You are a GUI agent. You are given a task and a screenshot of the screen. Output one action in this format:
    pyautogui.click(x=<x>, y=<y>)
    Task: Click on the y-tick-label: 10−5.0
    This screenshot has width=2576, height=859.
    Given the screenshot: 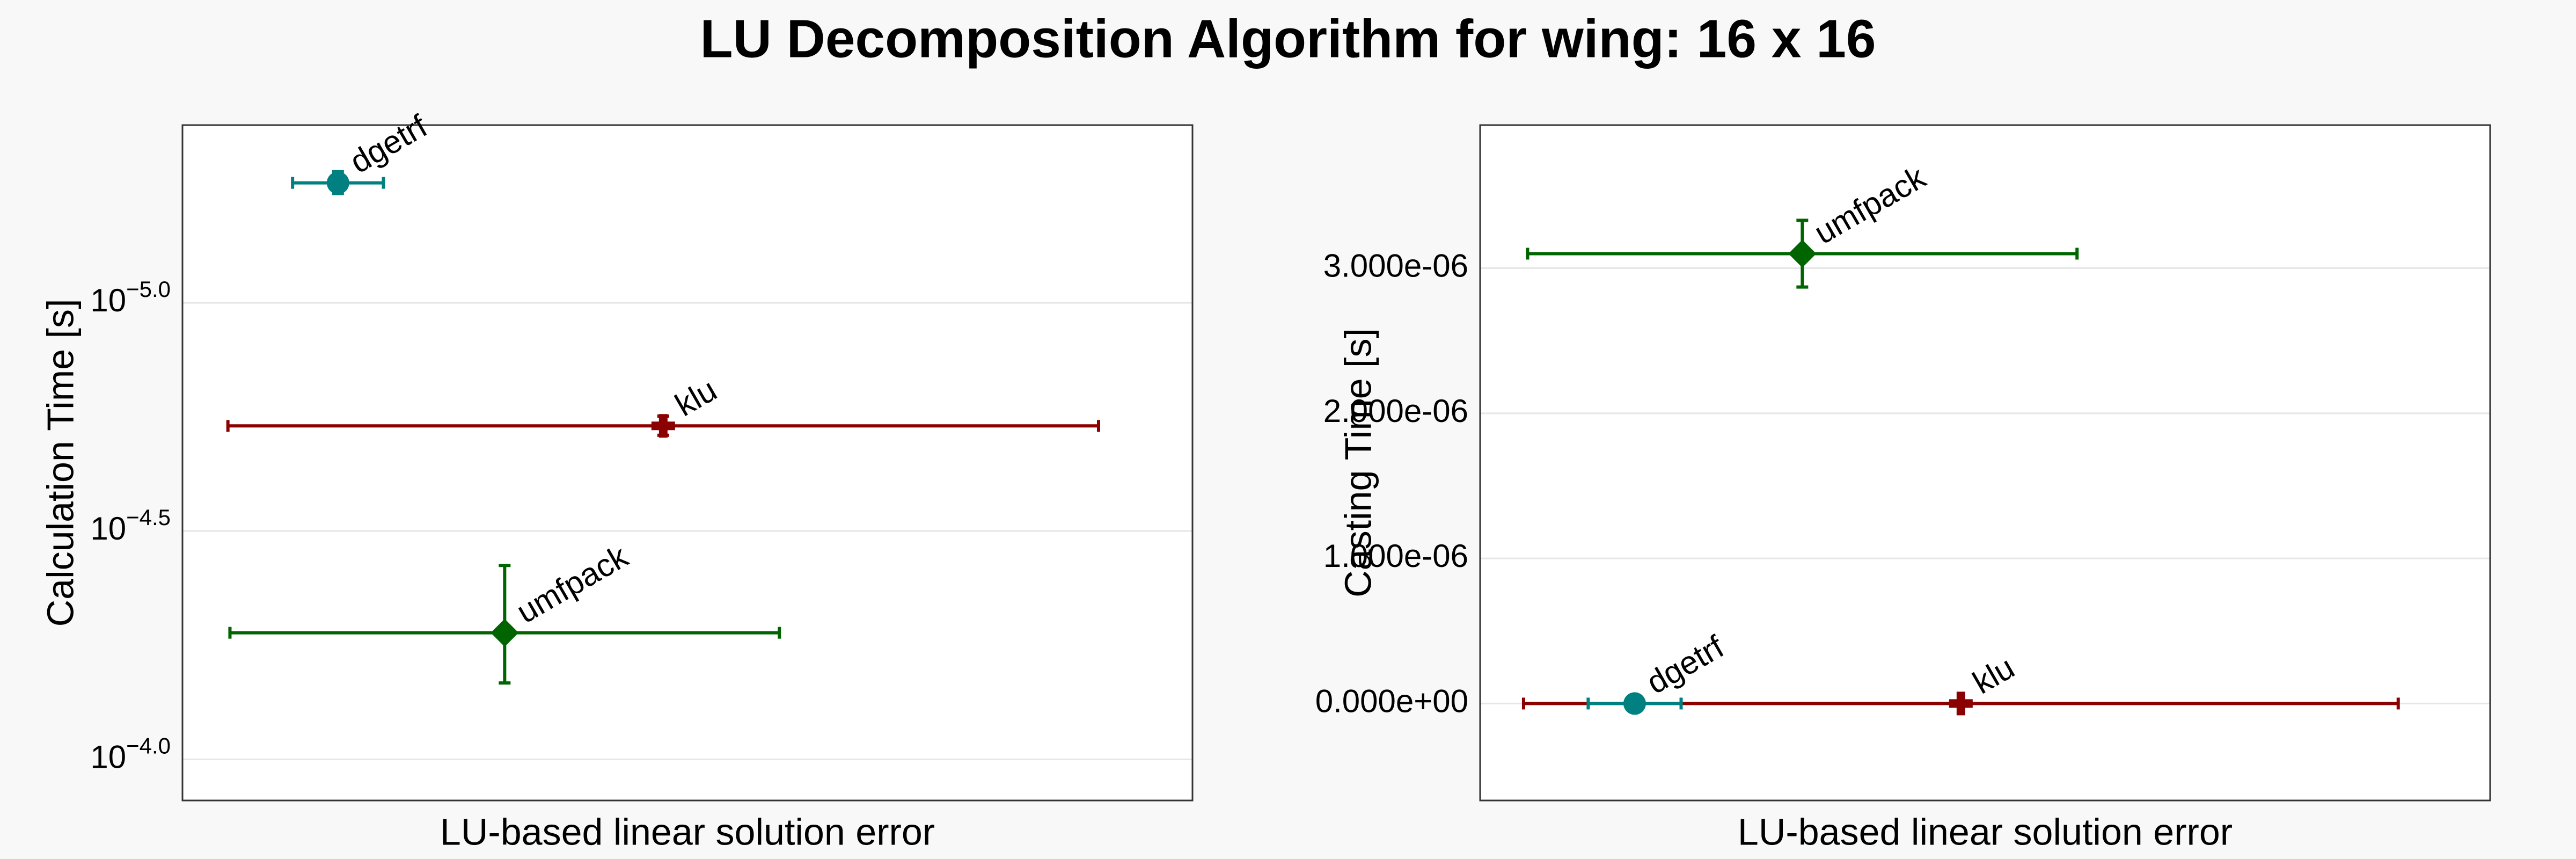 What is the action you would take?
    pyautogui.click(x=130, y=297)
    